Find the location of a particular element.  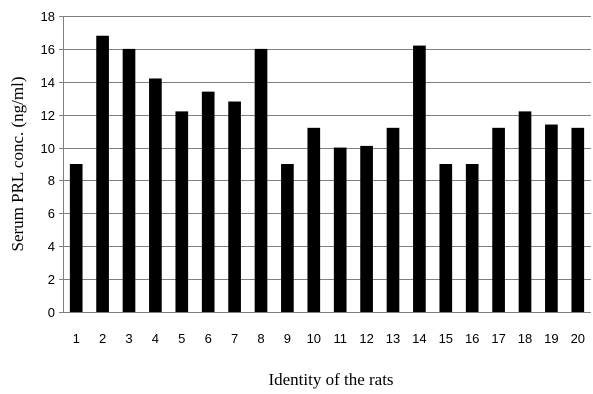

y-tick-label: 10 is located at coordinates (48, 148).